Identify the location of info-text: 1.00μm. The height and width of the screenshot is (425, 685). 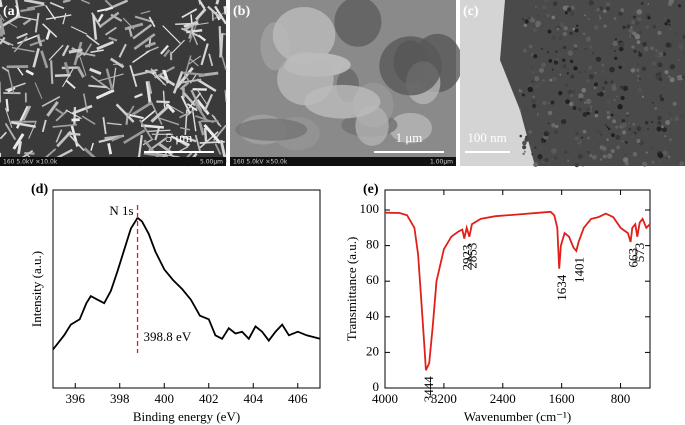
(441, 162).